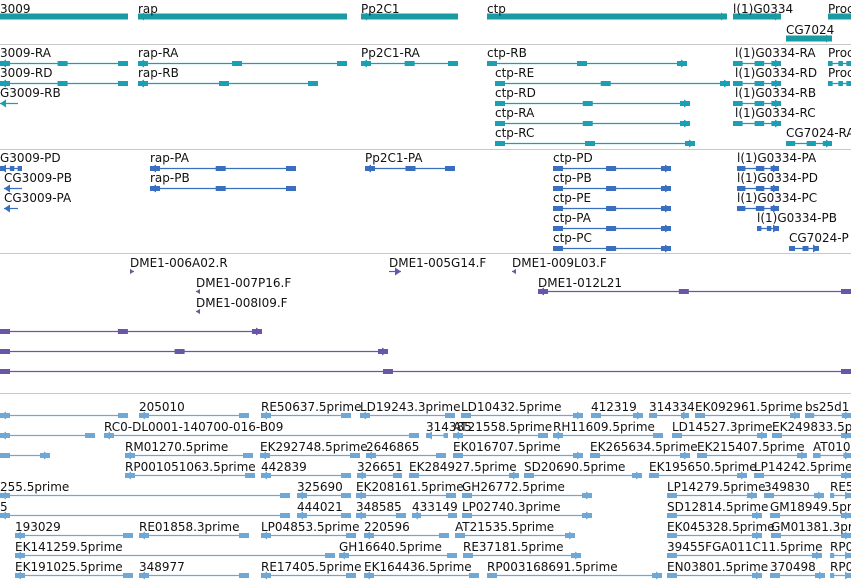  What do you see at coordinates (513, 547) in the screenshot?
I see `est-feature-label: RE37181.5prime` at bounding box center [513, 547].